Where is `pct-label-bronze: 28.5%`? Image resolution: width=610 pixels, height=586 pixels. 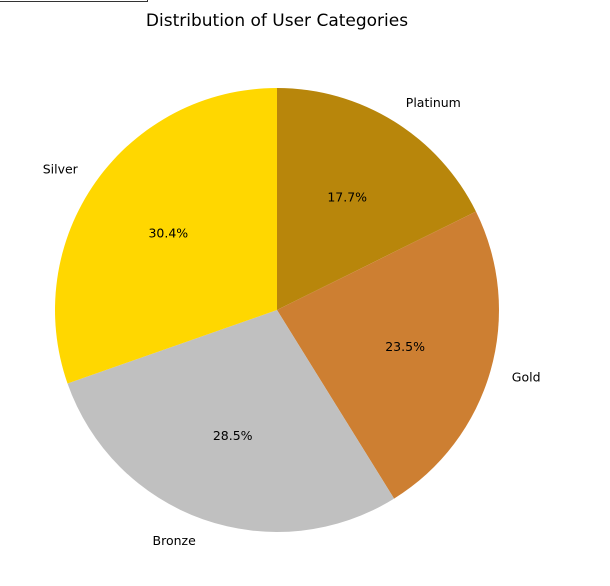 pct-label-bronze: 28.5% is located at coordinates (233, 435).